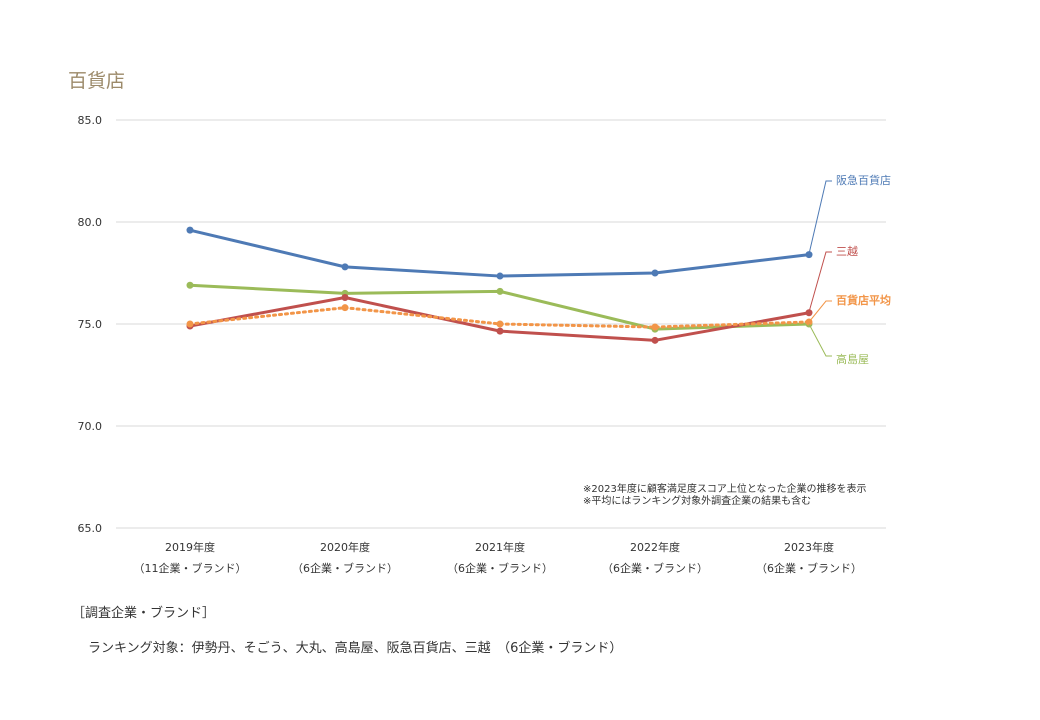 This screenshot has width=1040, height=720. Describe the element at coordinates (863, 180) in the screenshot. I see `series-label: 阪急百貨店` at that location.